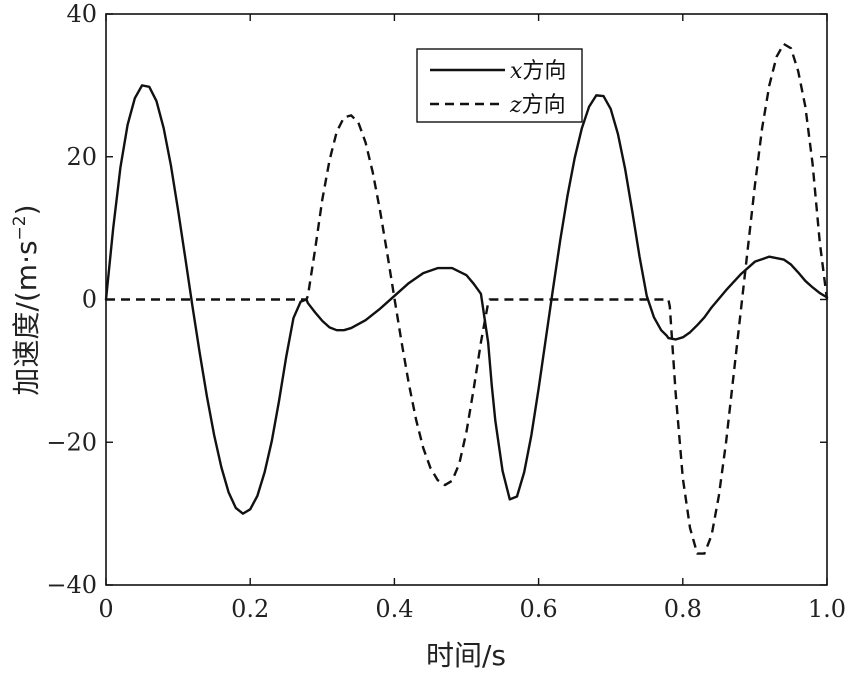 Image resolution: width=860 pixels, height=676 pixels. I want to click on legend-label-z: z方向, so click(537, 105).